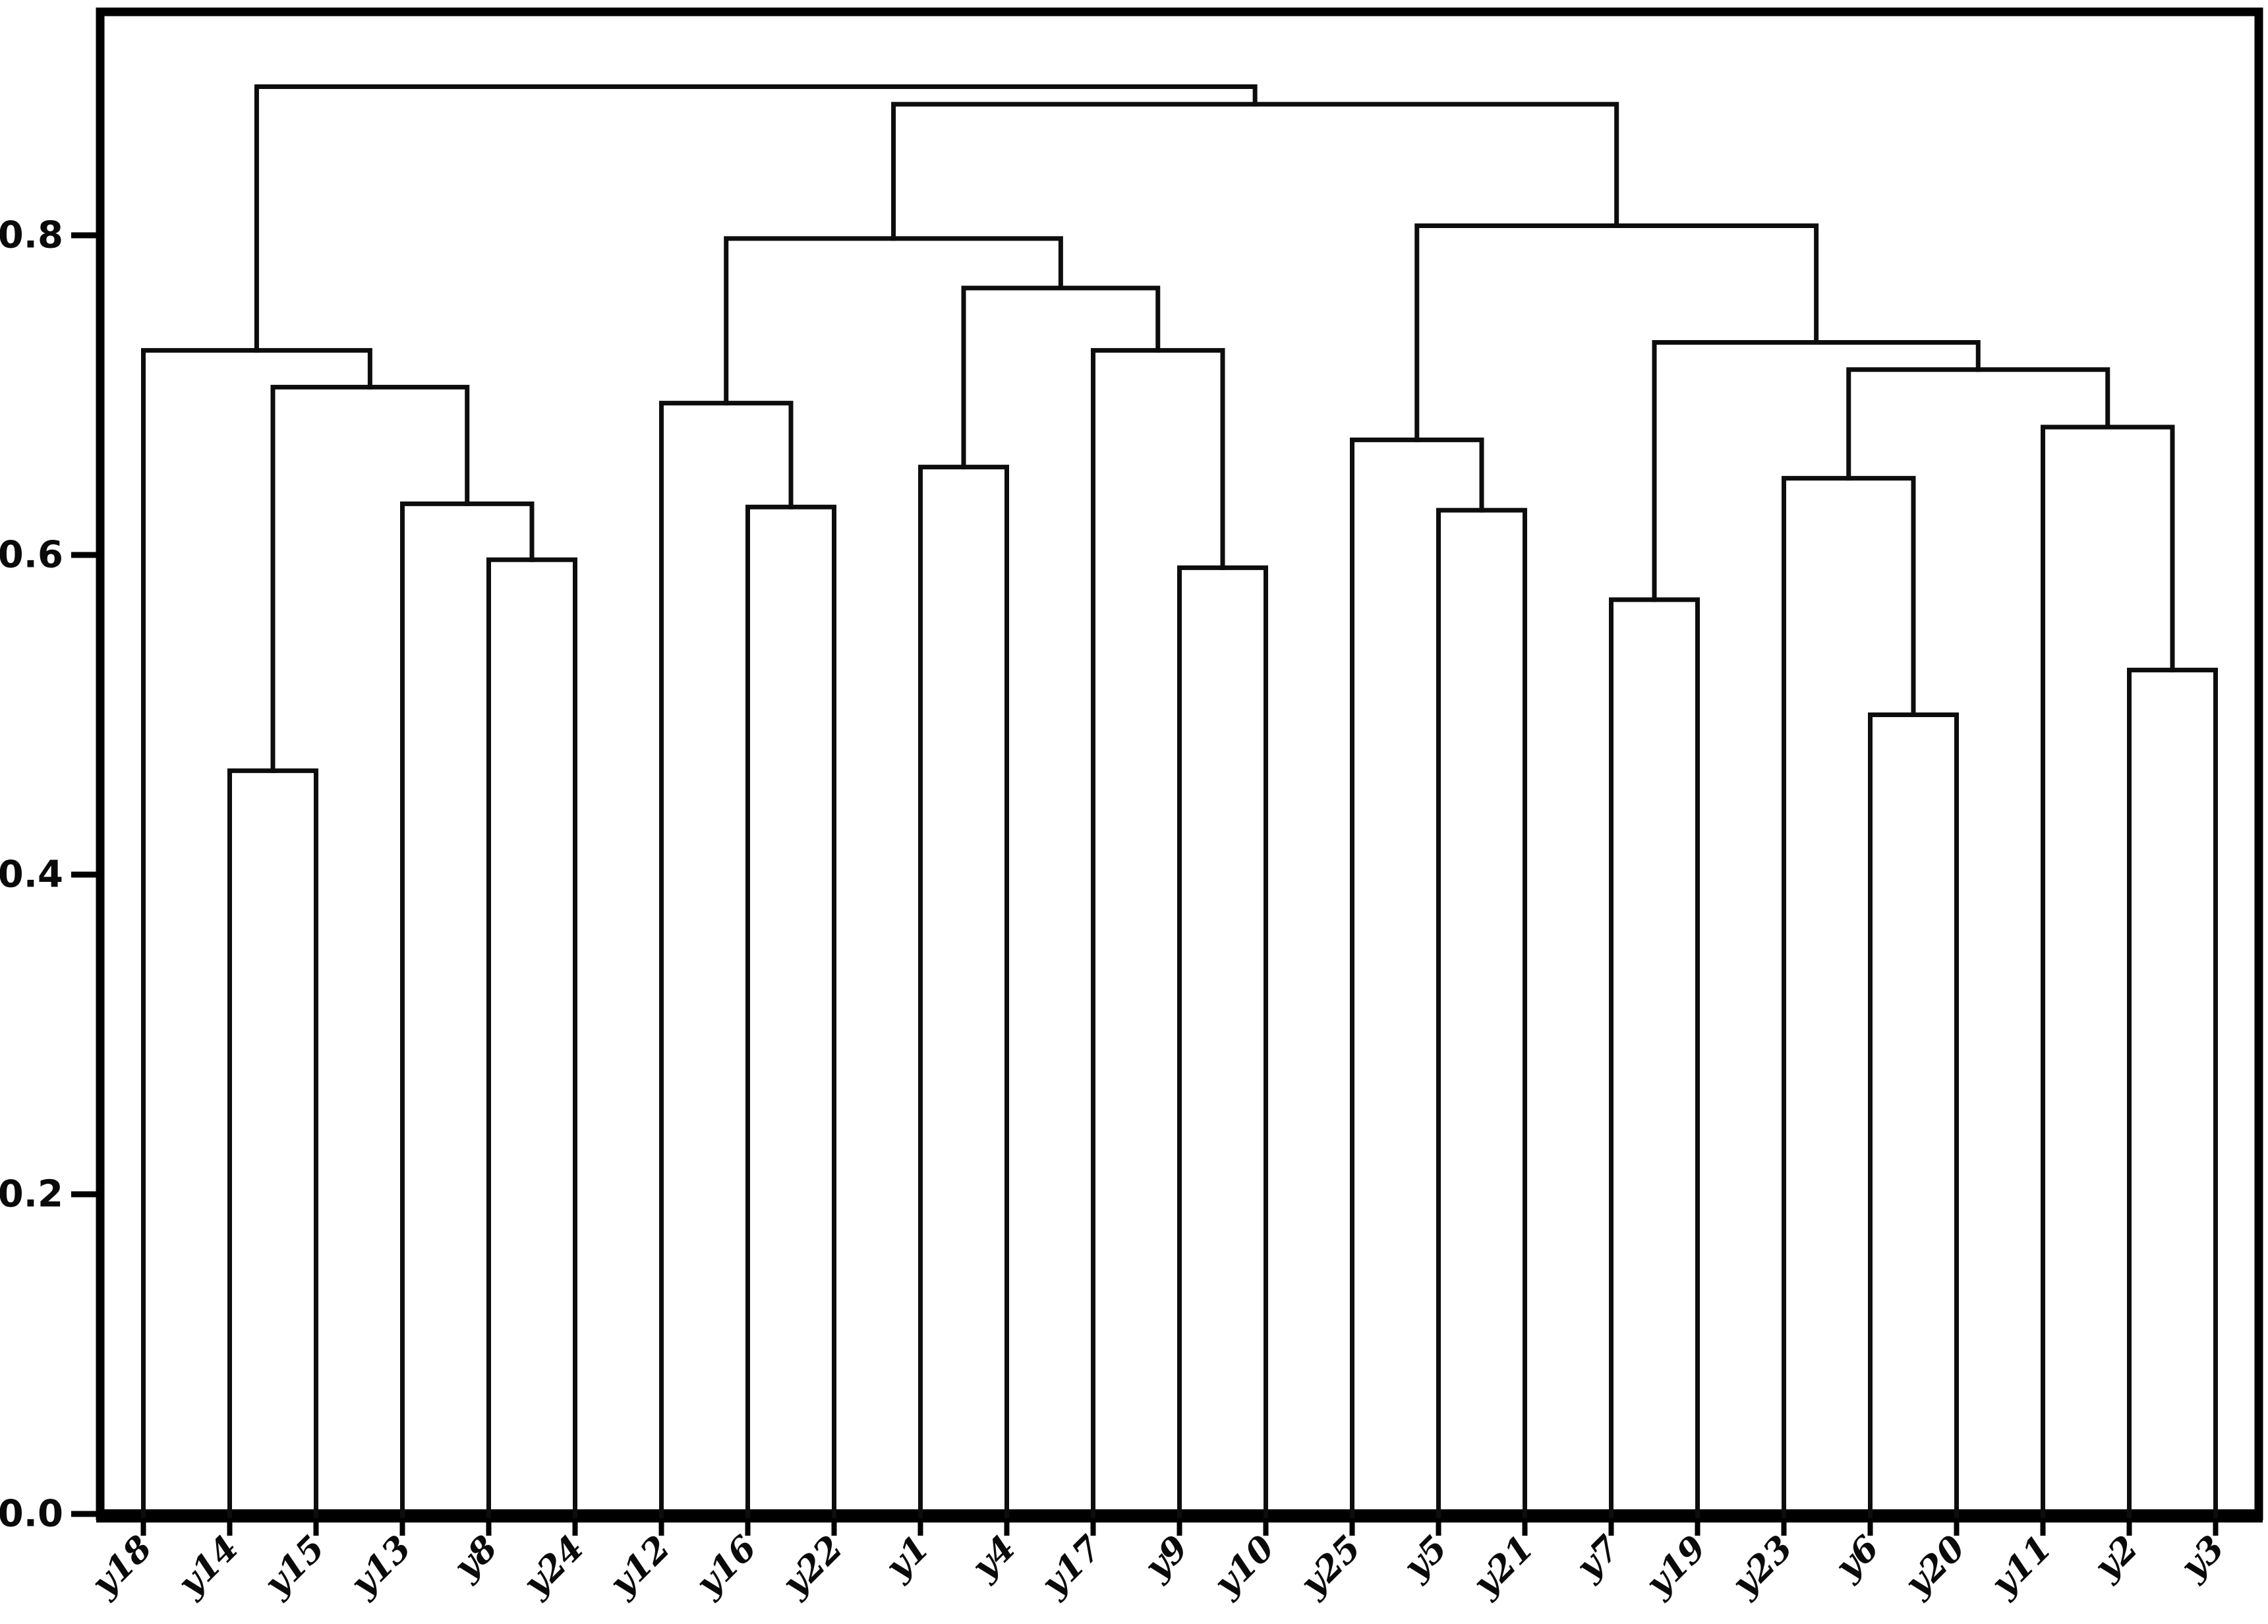 The image size is (2268, 1624). I want to click on cluster-link, so click(756, 218).